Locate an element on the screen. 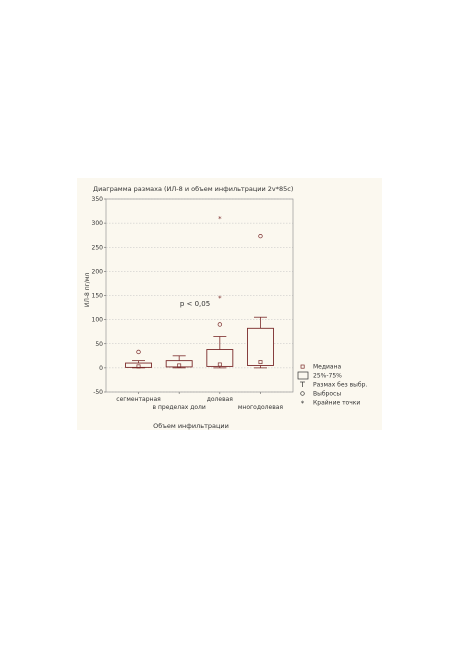  y-tick-label: -50 is located at coordinates (98, 392).